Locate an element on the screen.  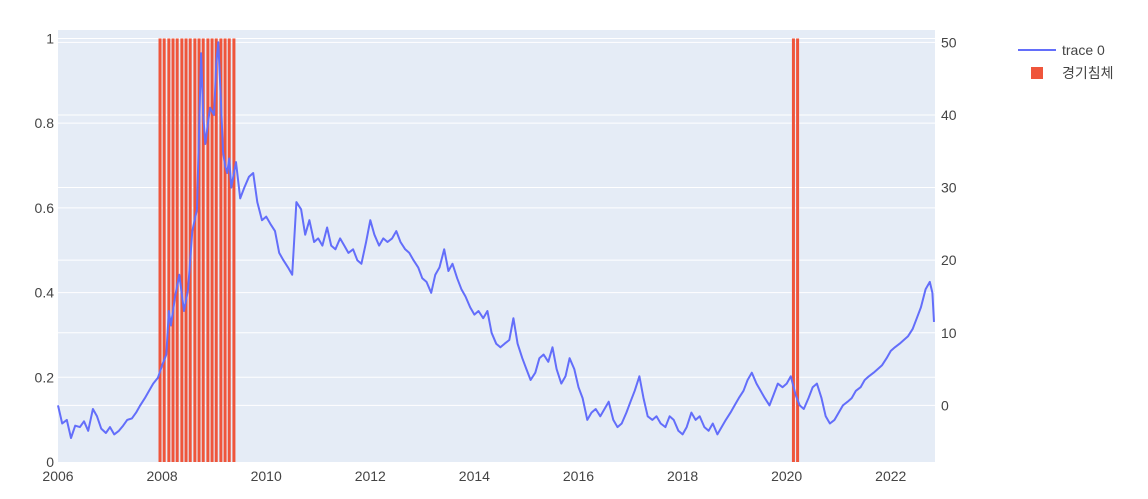
x-axis-ticks: 2006 2008 2010 2012 2014 2016 2018 2020 2022 is located at coordinates (474, 476).